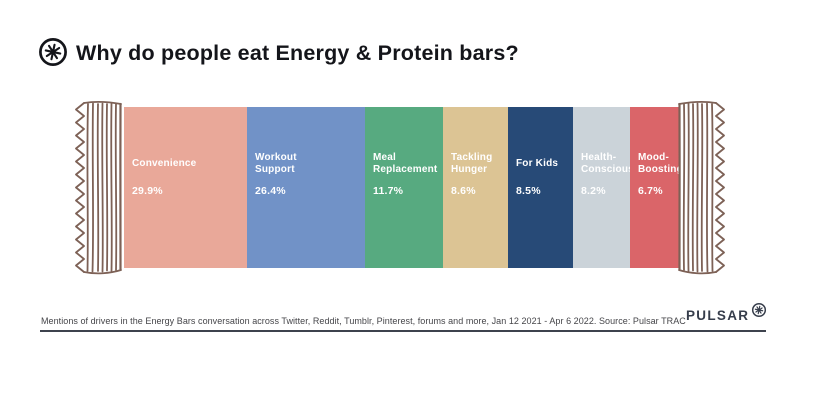 The width and height of the screenshot is (840, 400). Describe the element at coordinates (270, 191) in the screenshot. I see `segment-value: 26.4%` at that location.